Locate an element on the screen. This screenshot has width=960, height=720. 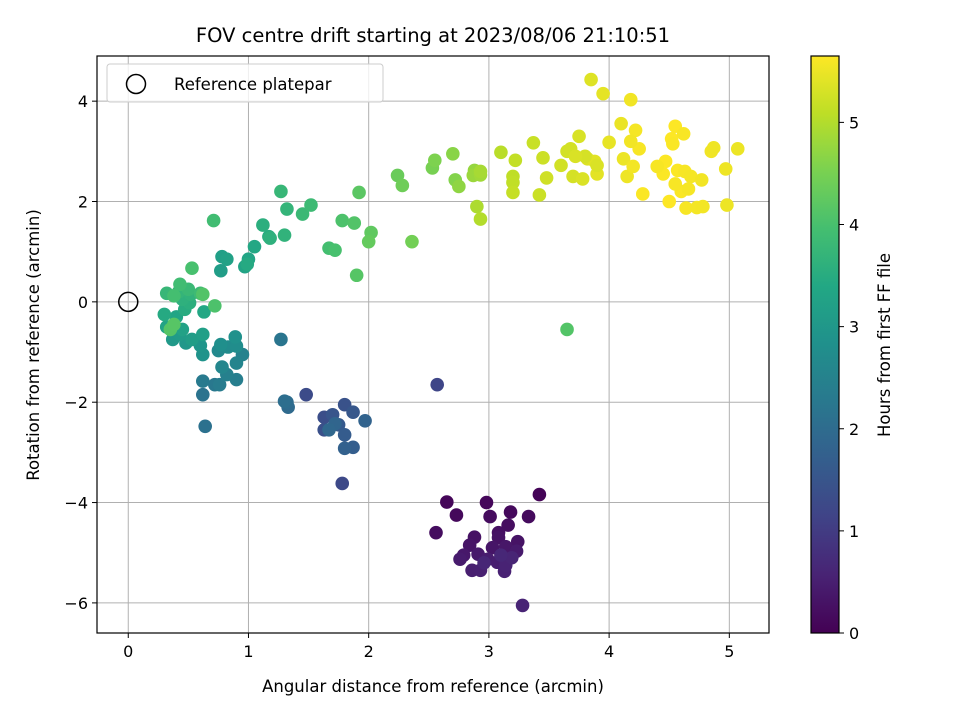
legend: Reference platepar is located at coordinates (245, 83).